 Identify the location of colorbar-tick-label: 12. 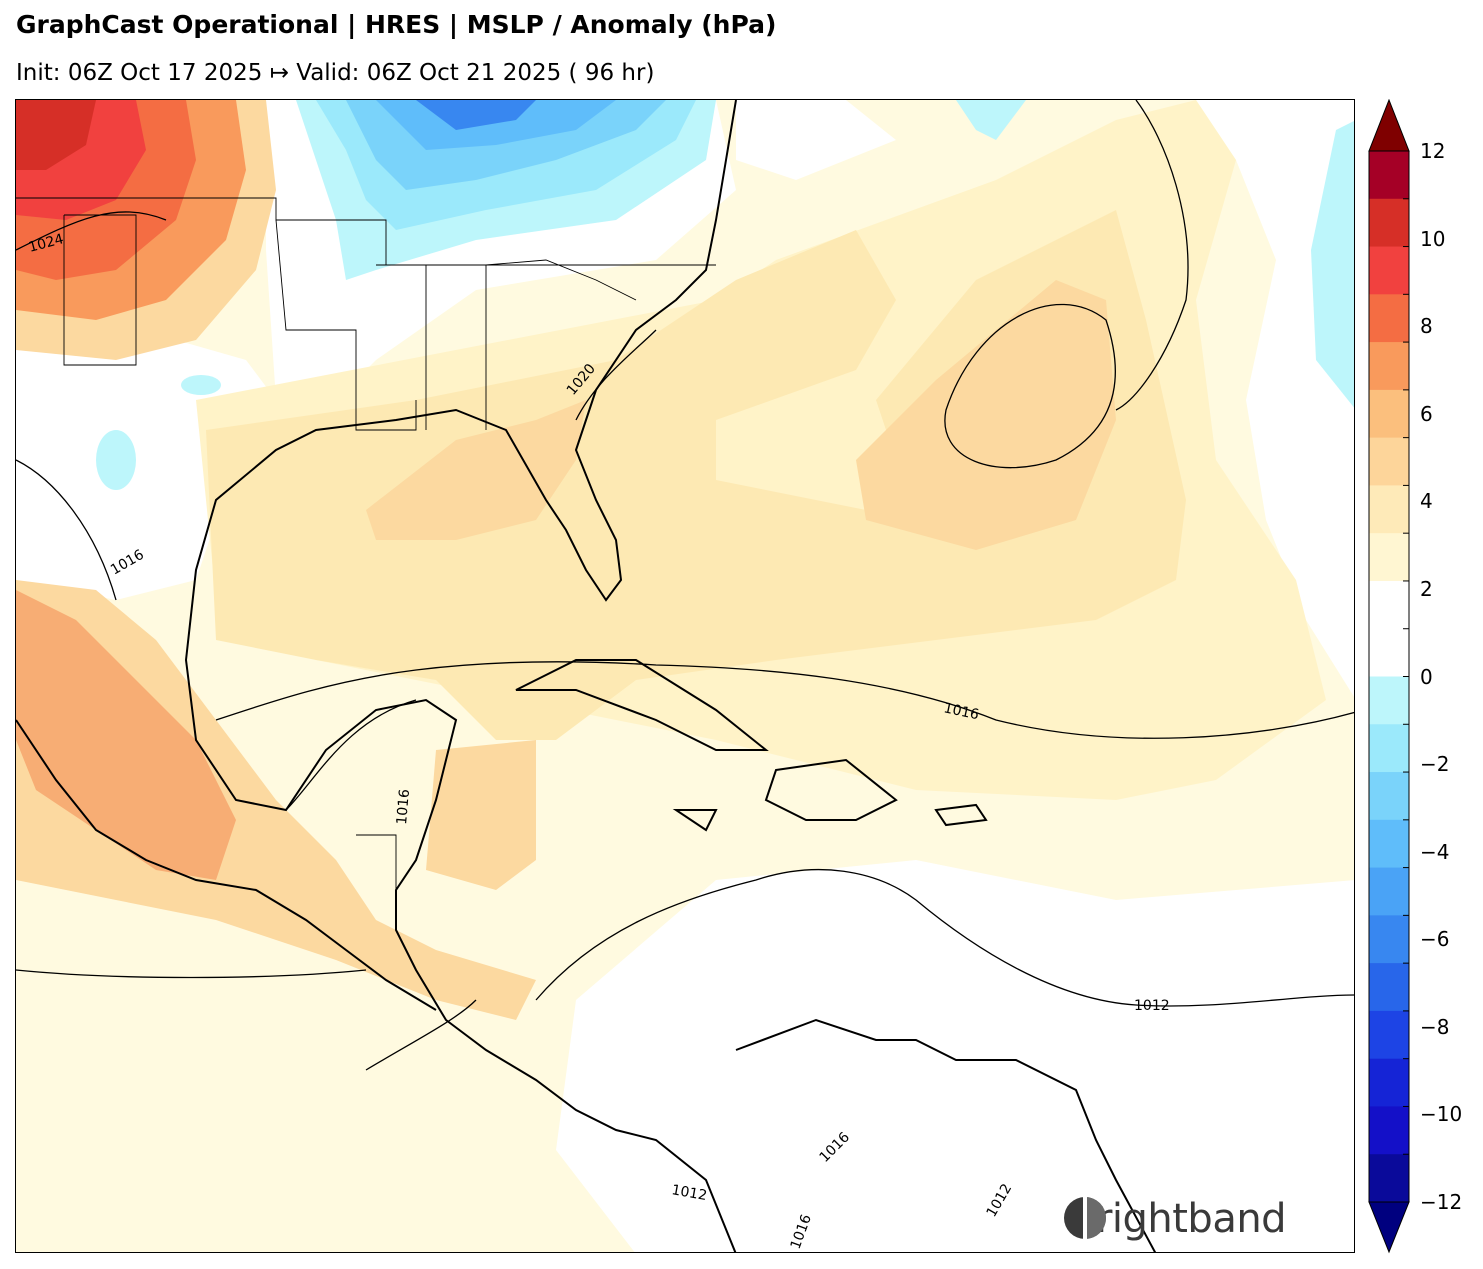
(1433, 151).